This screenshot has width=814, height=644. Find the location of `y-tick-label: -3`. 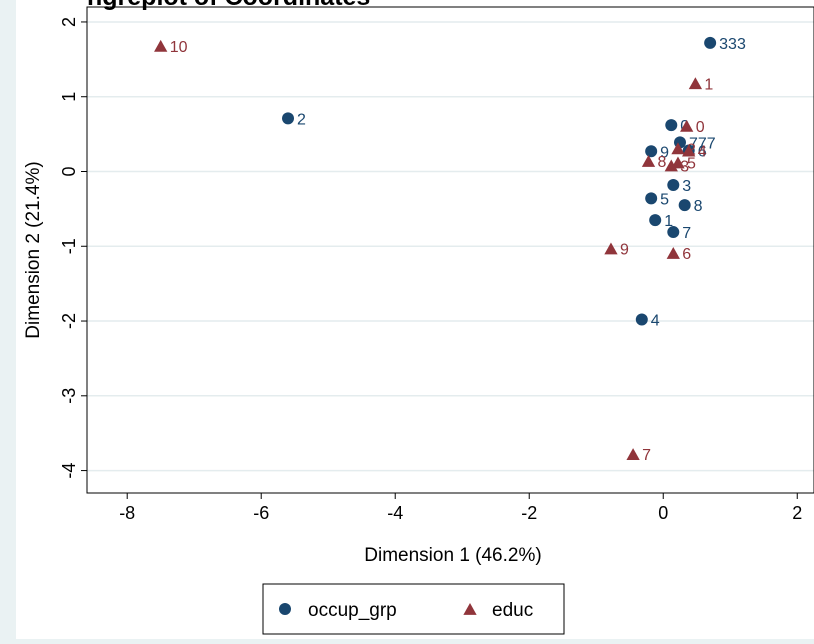

y-tick-label: -3 is located at coordinates (69, 396).